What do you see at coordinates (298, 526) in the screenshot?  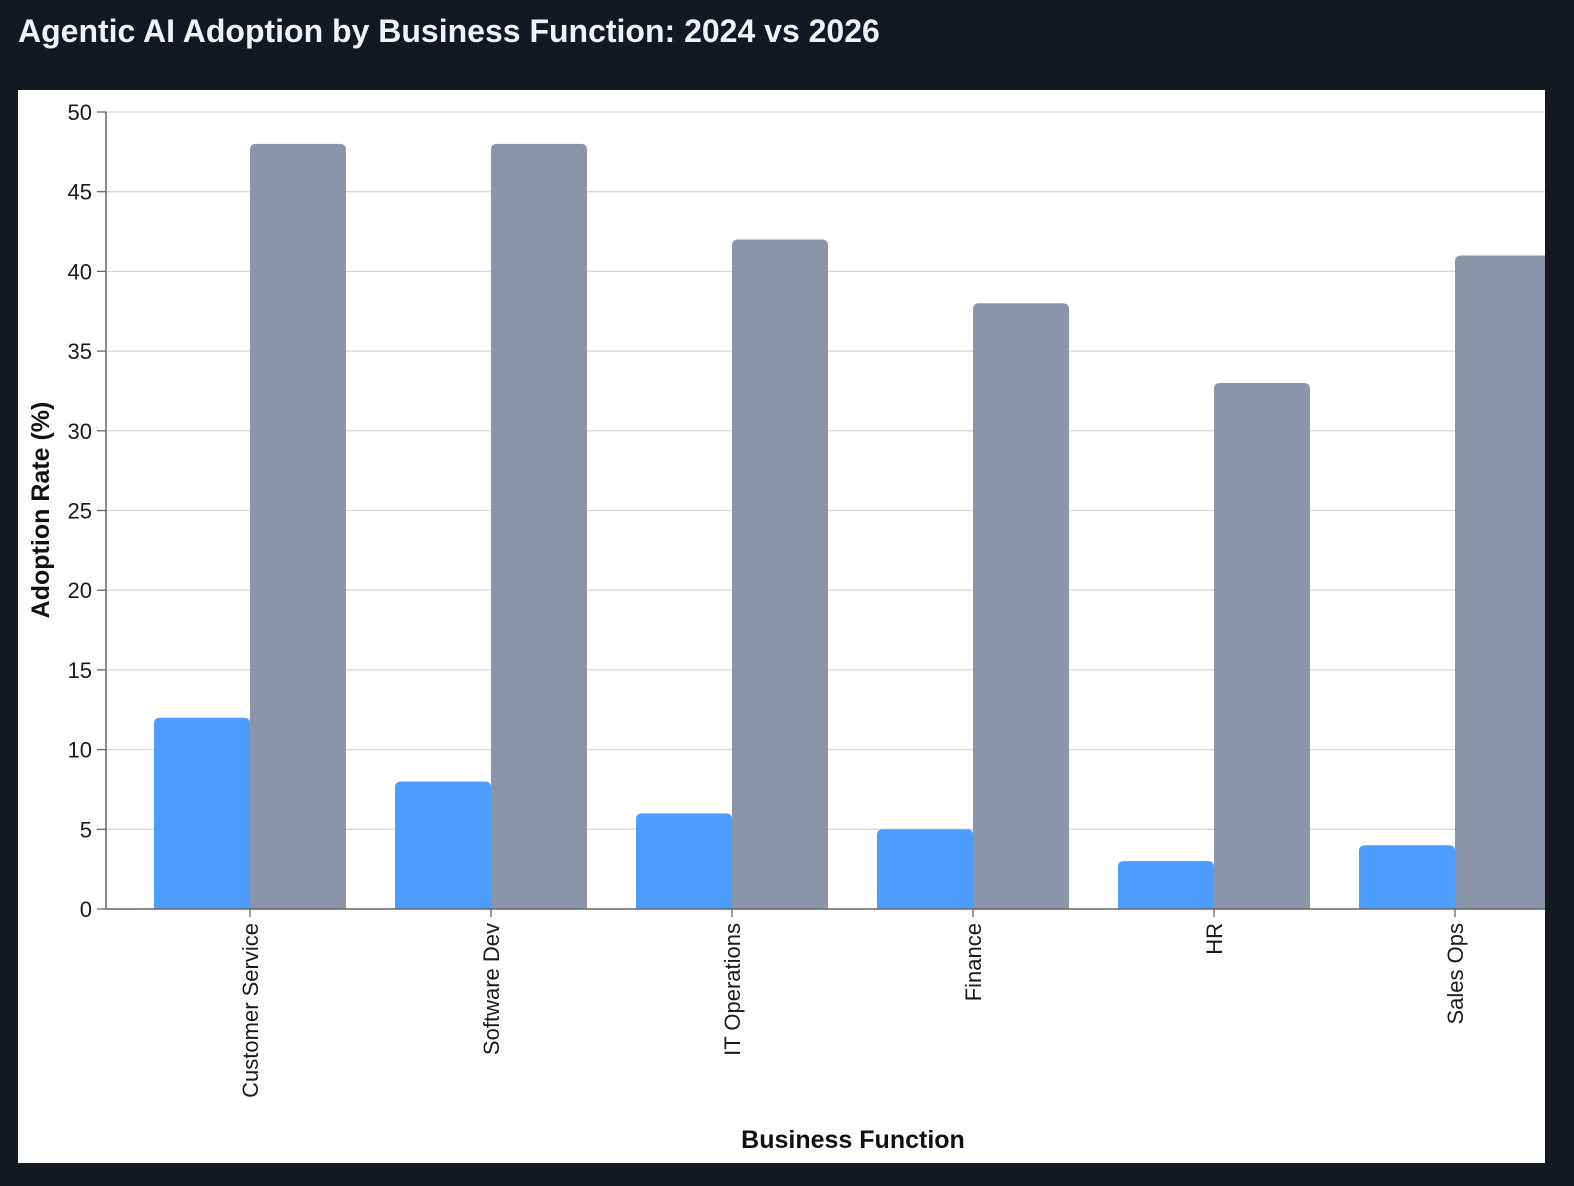 I see `bar-series-2-customer-service` at bounding box center [298, 526].